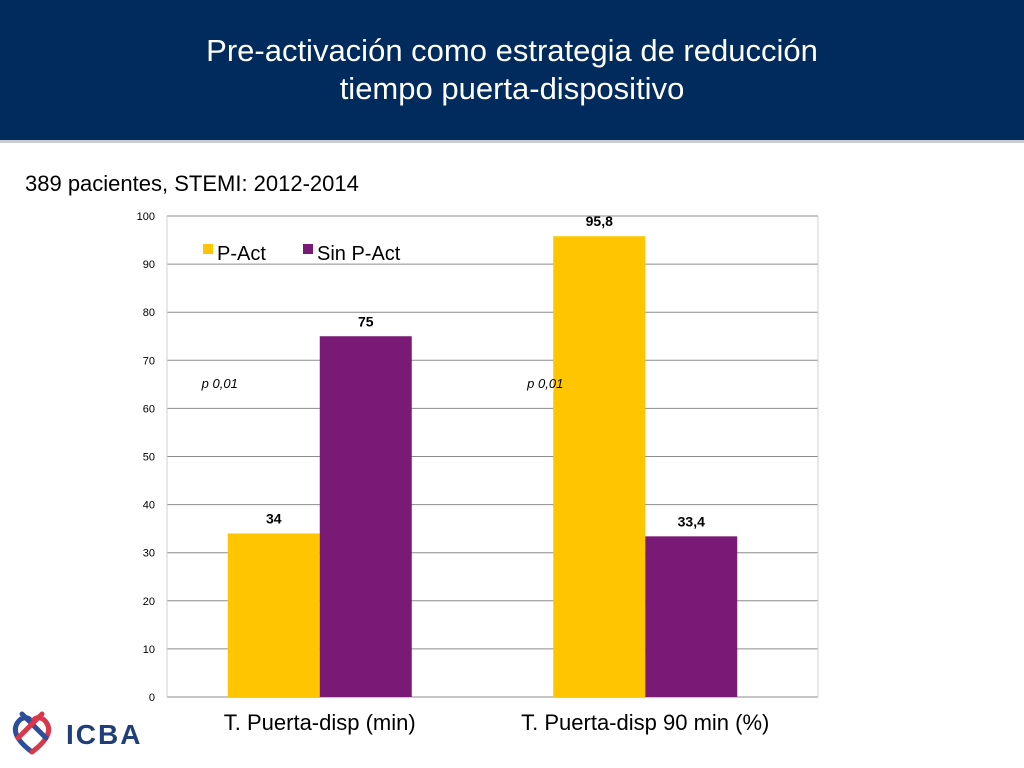 The image size is (1024, 768). What do you see at coordinates (149, 554) in the screenshot?
I see `y-tick-label: 30` at bounding box center [149, 554].